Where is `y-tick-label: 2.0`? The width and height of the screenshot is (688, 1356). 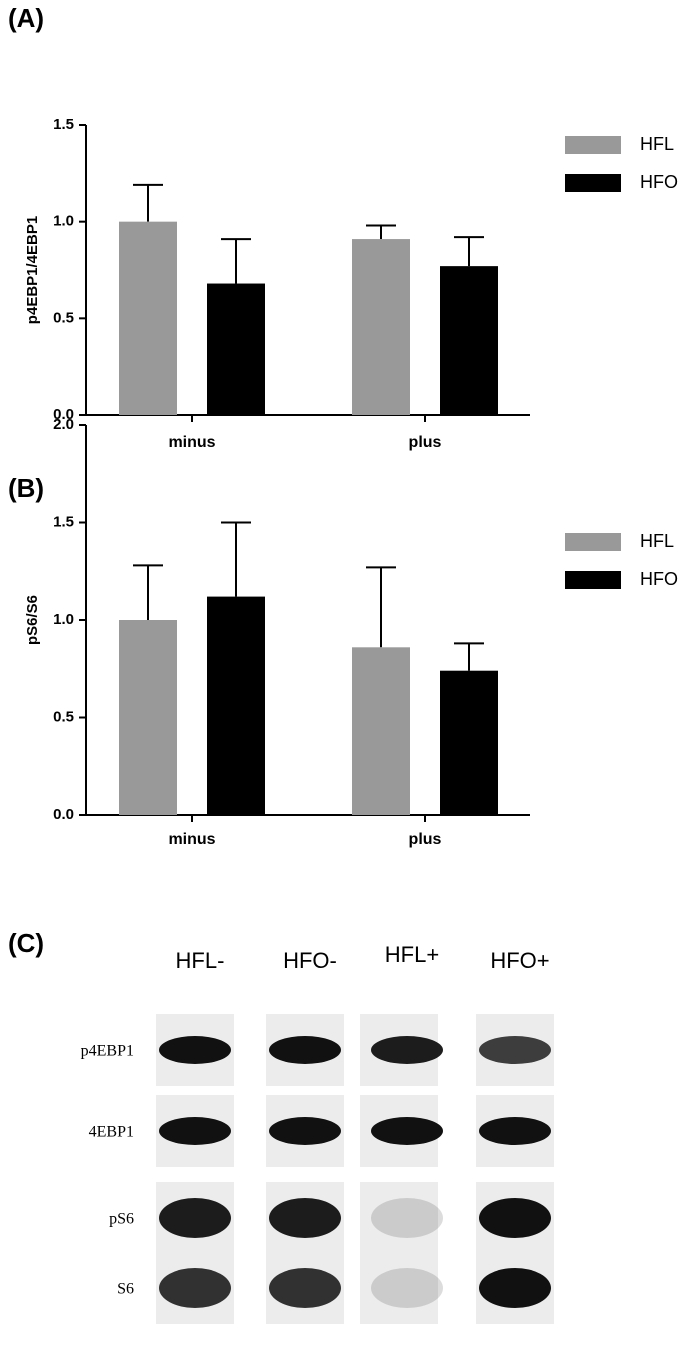
y-tick-label: 2.0 is located at coordinates (63, 424).